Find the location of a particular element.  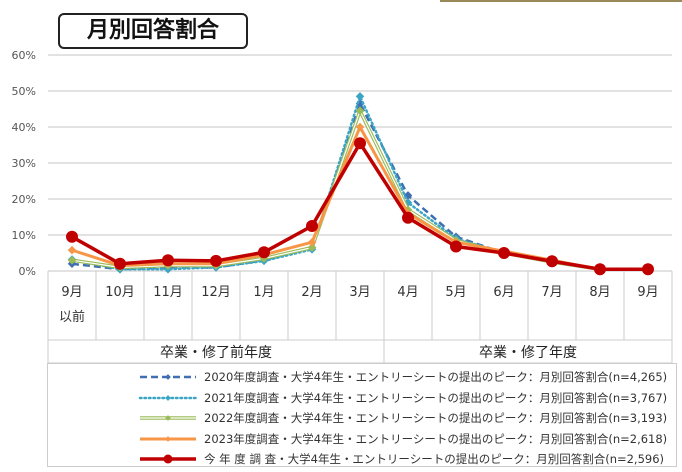

x-tick-label: 6月 is located at coordinates (503, 292).